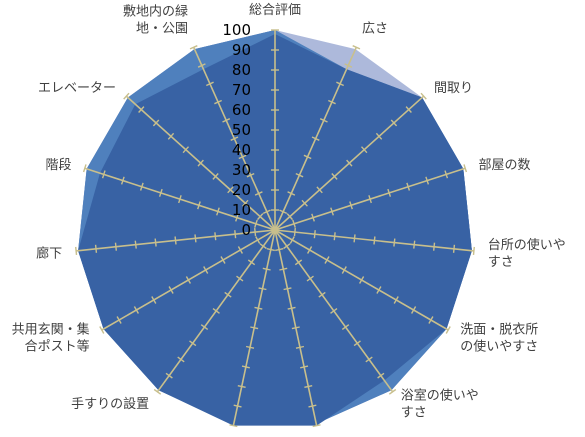  What do you see at coordinates (49, 253) in the screenshot?
I see `category-label: 廊下` at bounding box center [49, 253].